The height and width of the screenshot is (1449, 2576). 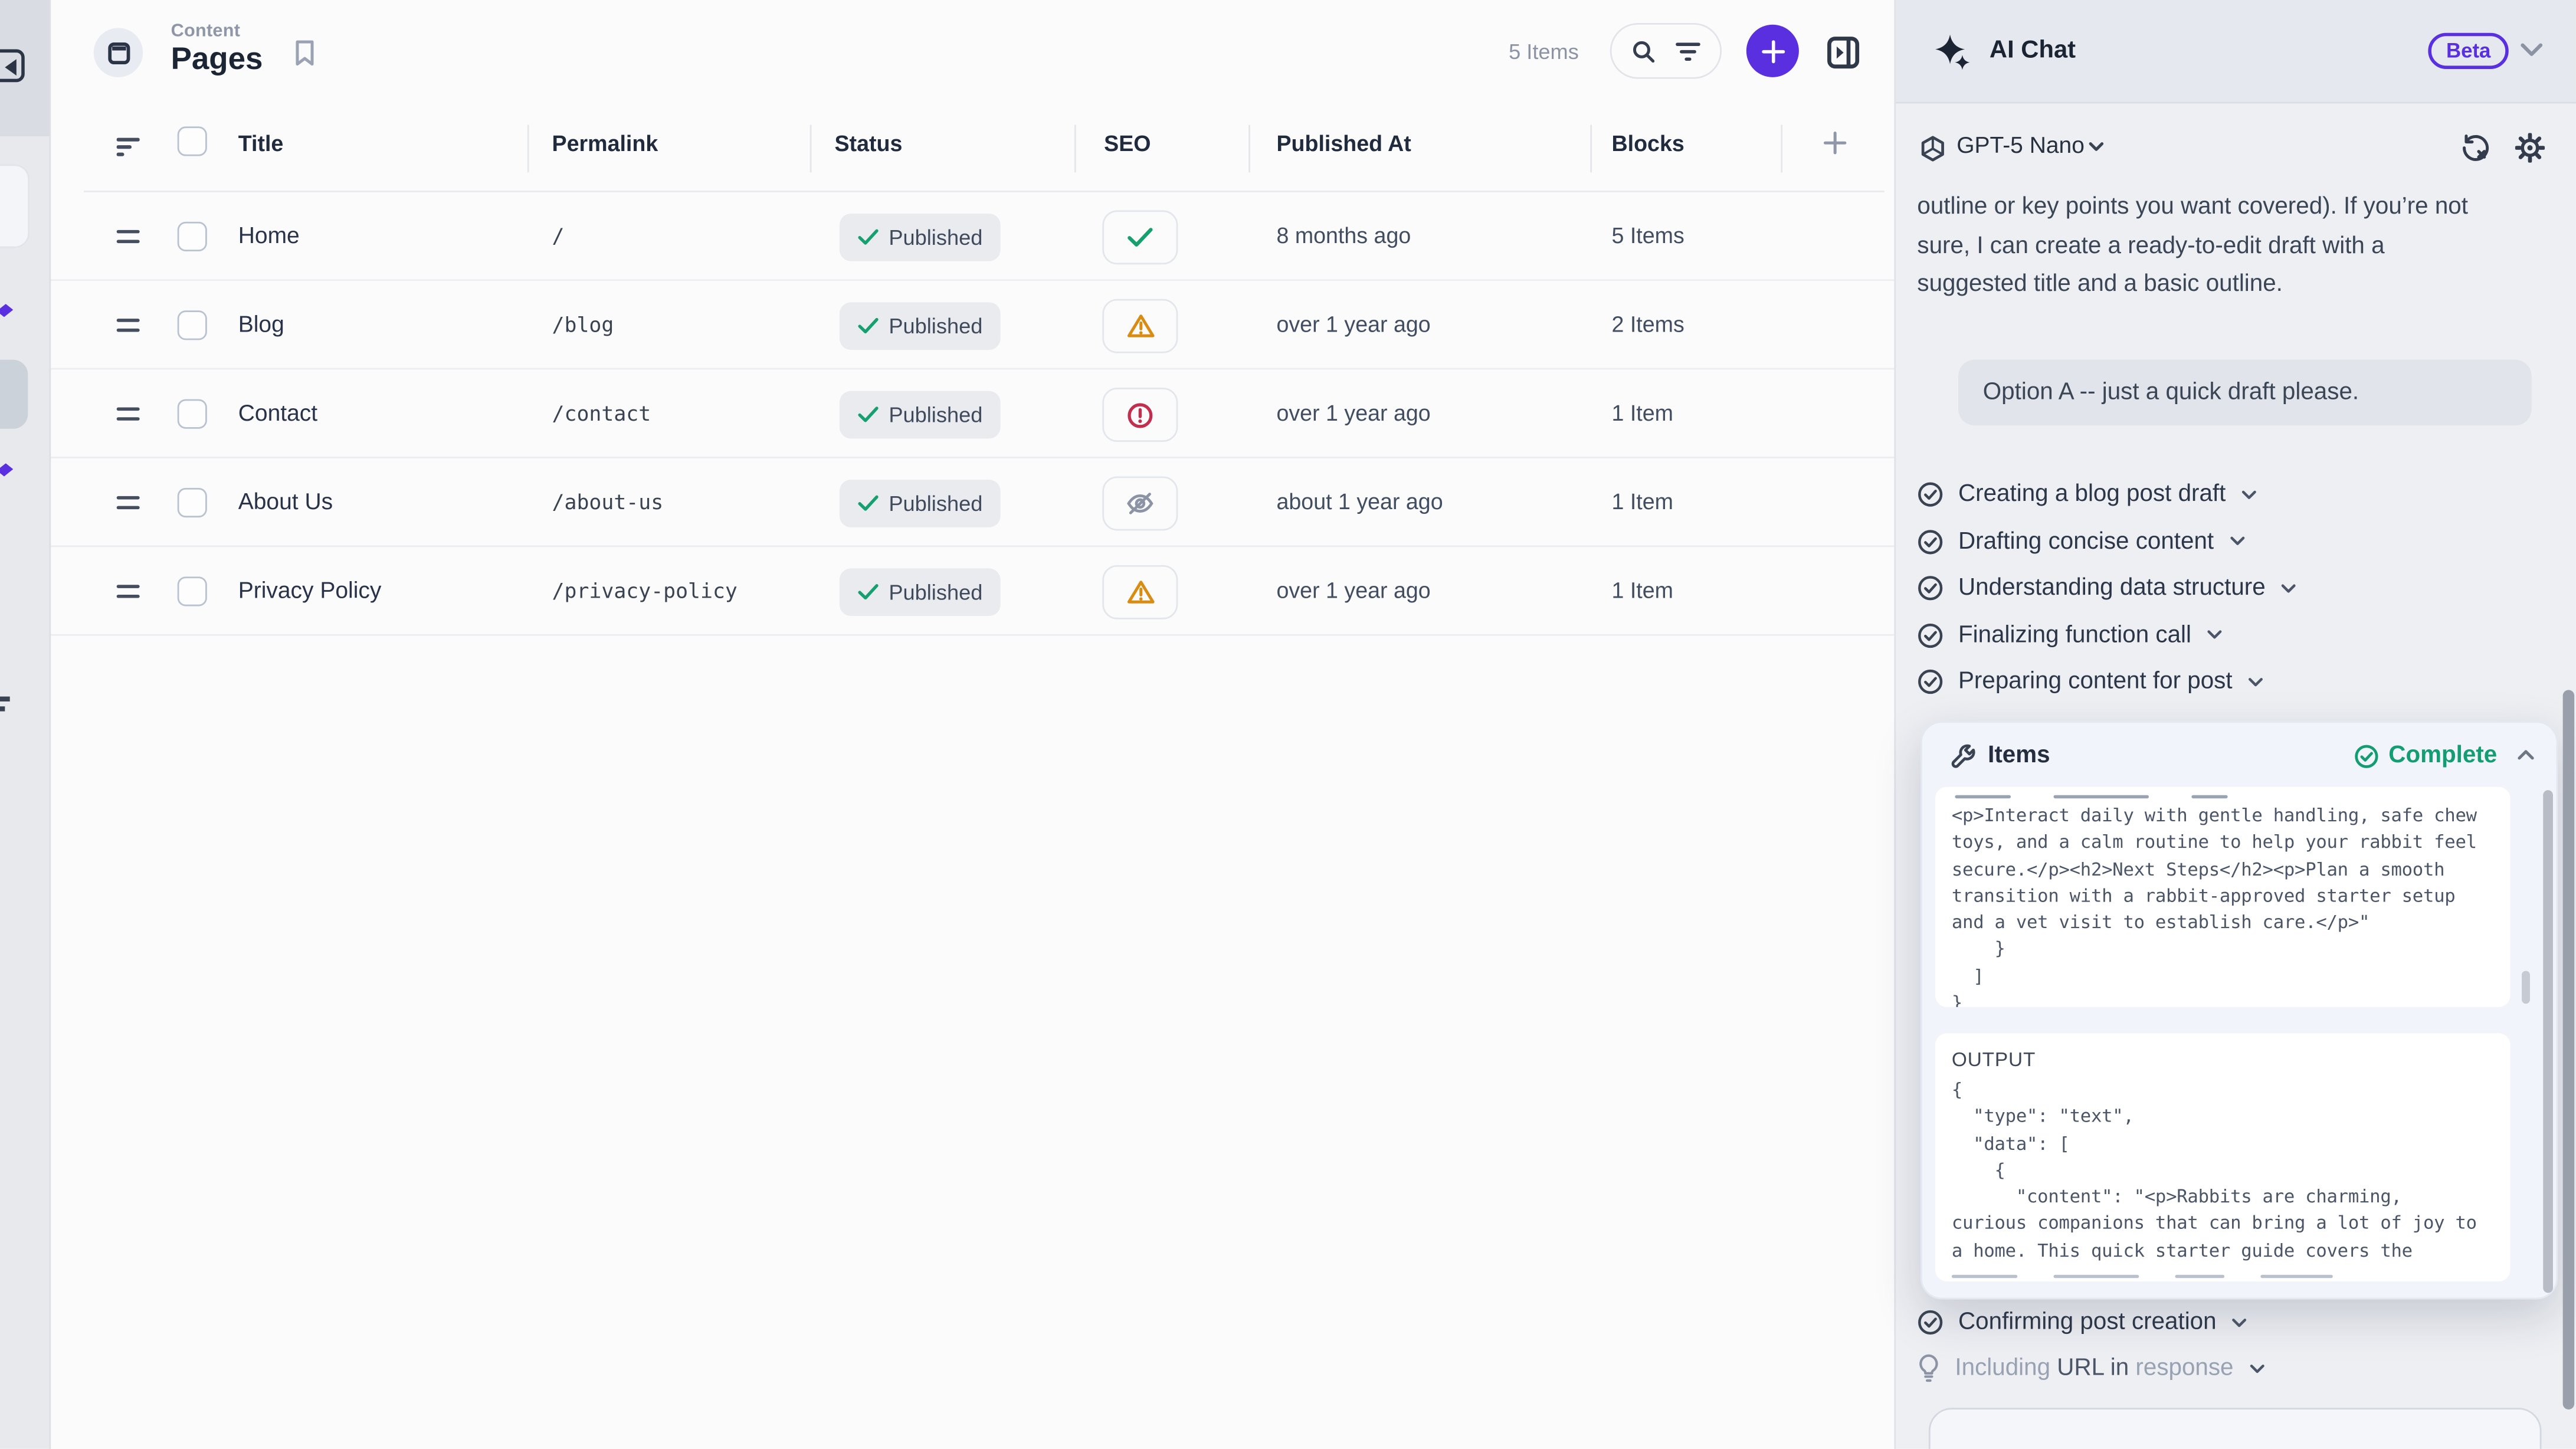 I want to click on lightbulb-icon, so click(x=1928, y=1368).